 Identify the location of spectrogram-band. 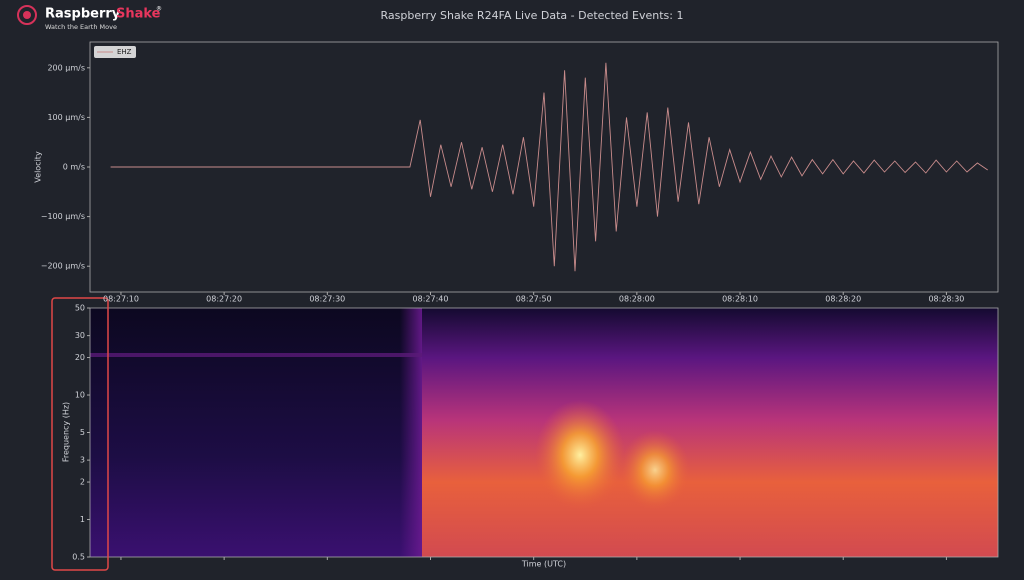
(256, 355).